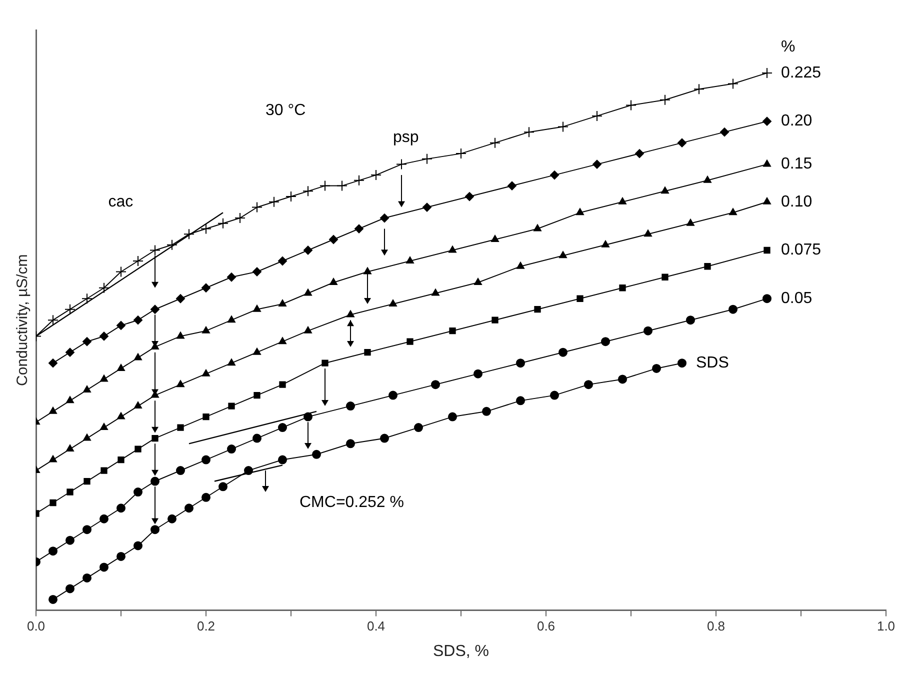  I want to click on series-label: 0.075, so click(801, 250).